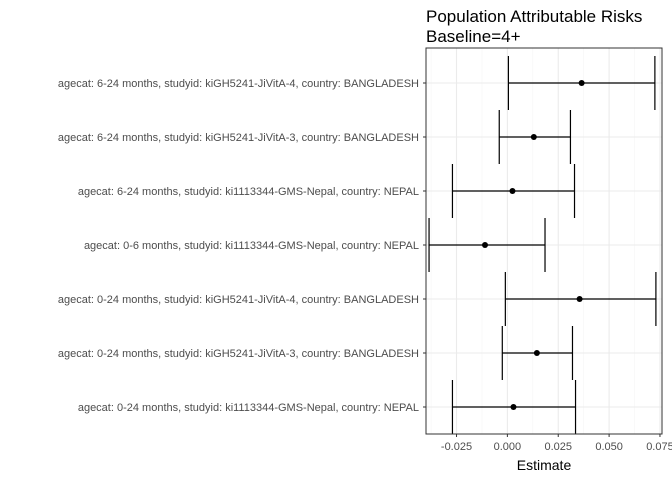 The width and height of the screenshot is (672, 480). I want to click on x-tick-label: 0.025, so click(558, 447).